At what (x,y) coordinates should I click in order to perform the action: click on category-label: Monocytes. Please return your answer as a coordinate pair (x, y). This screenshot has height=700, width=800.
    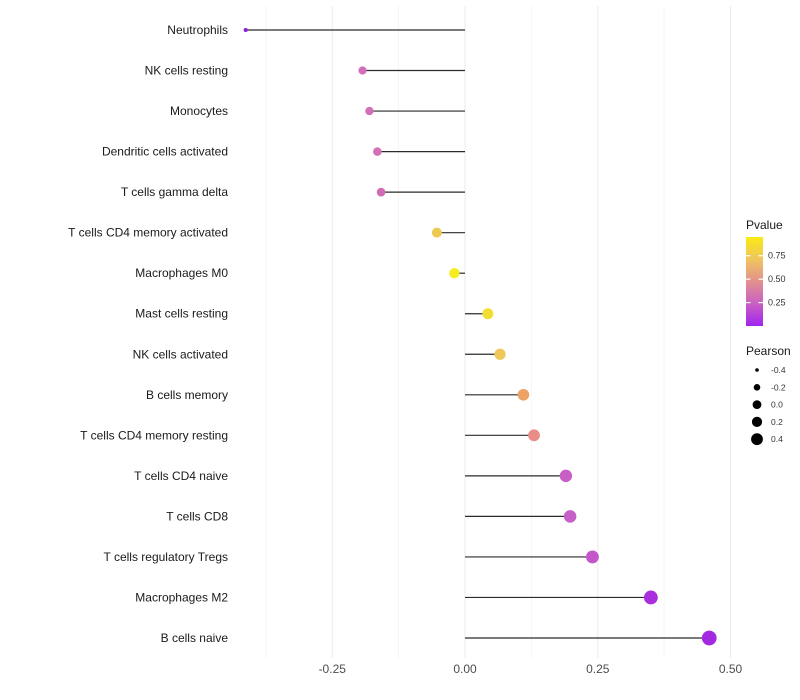
    Looking at the image, I should click on (199, 111).